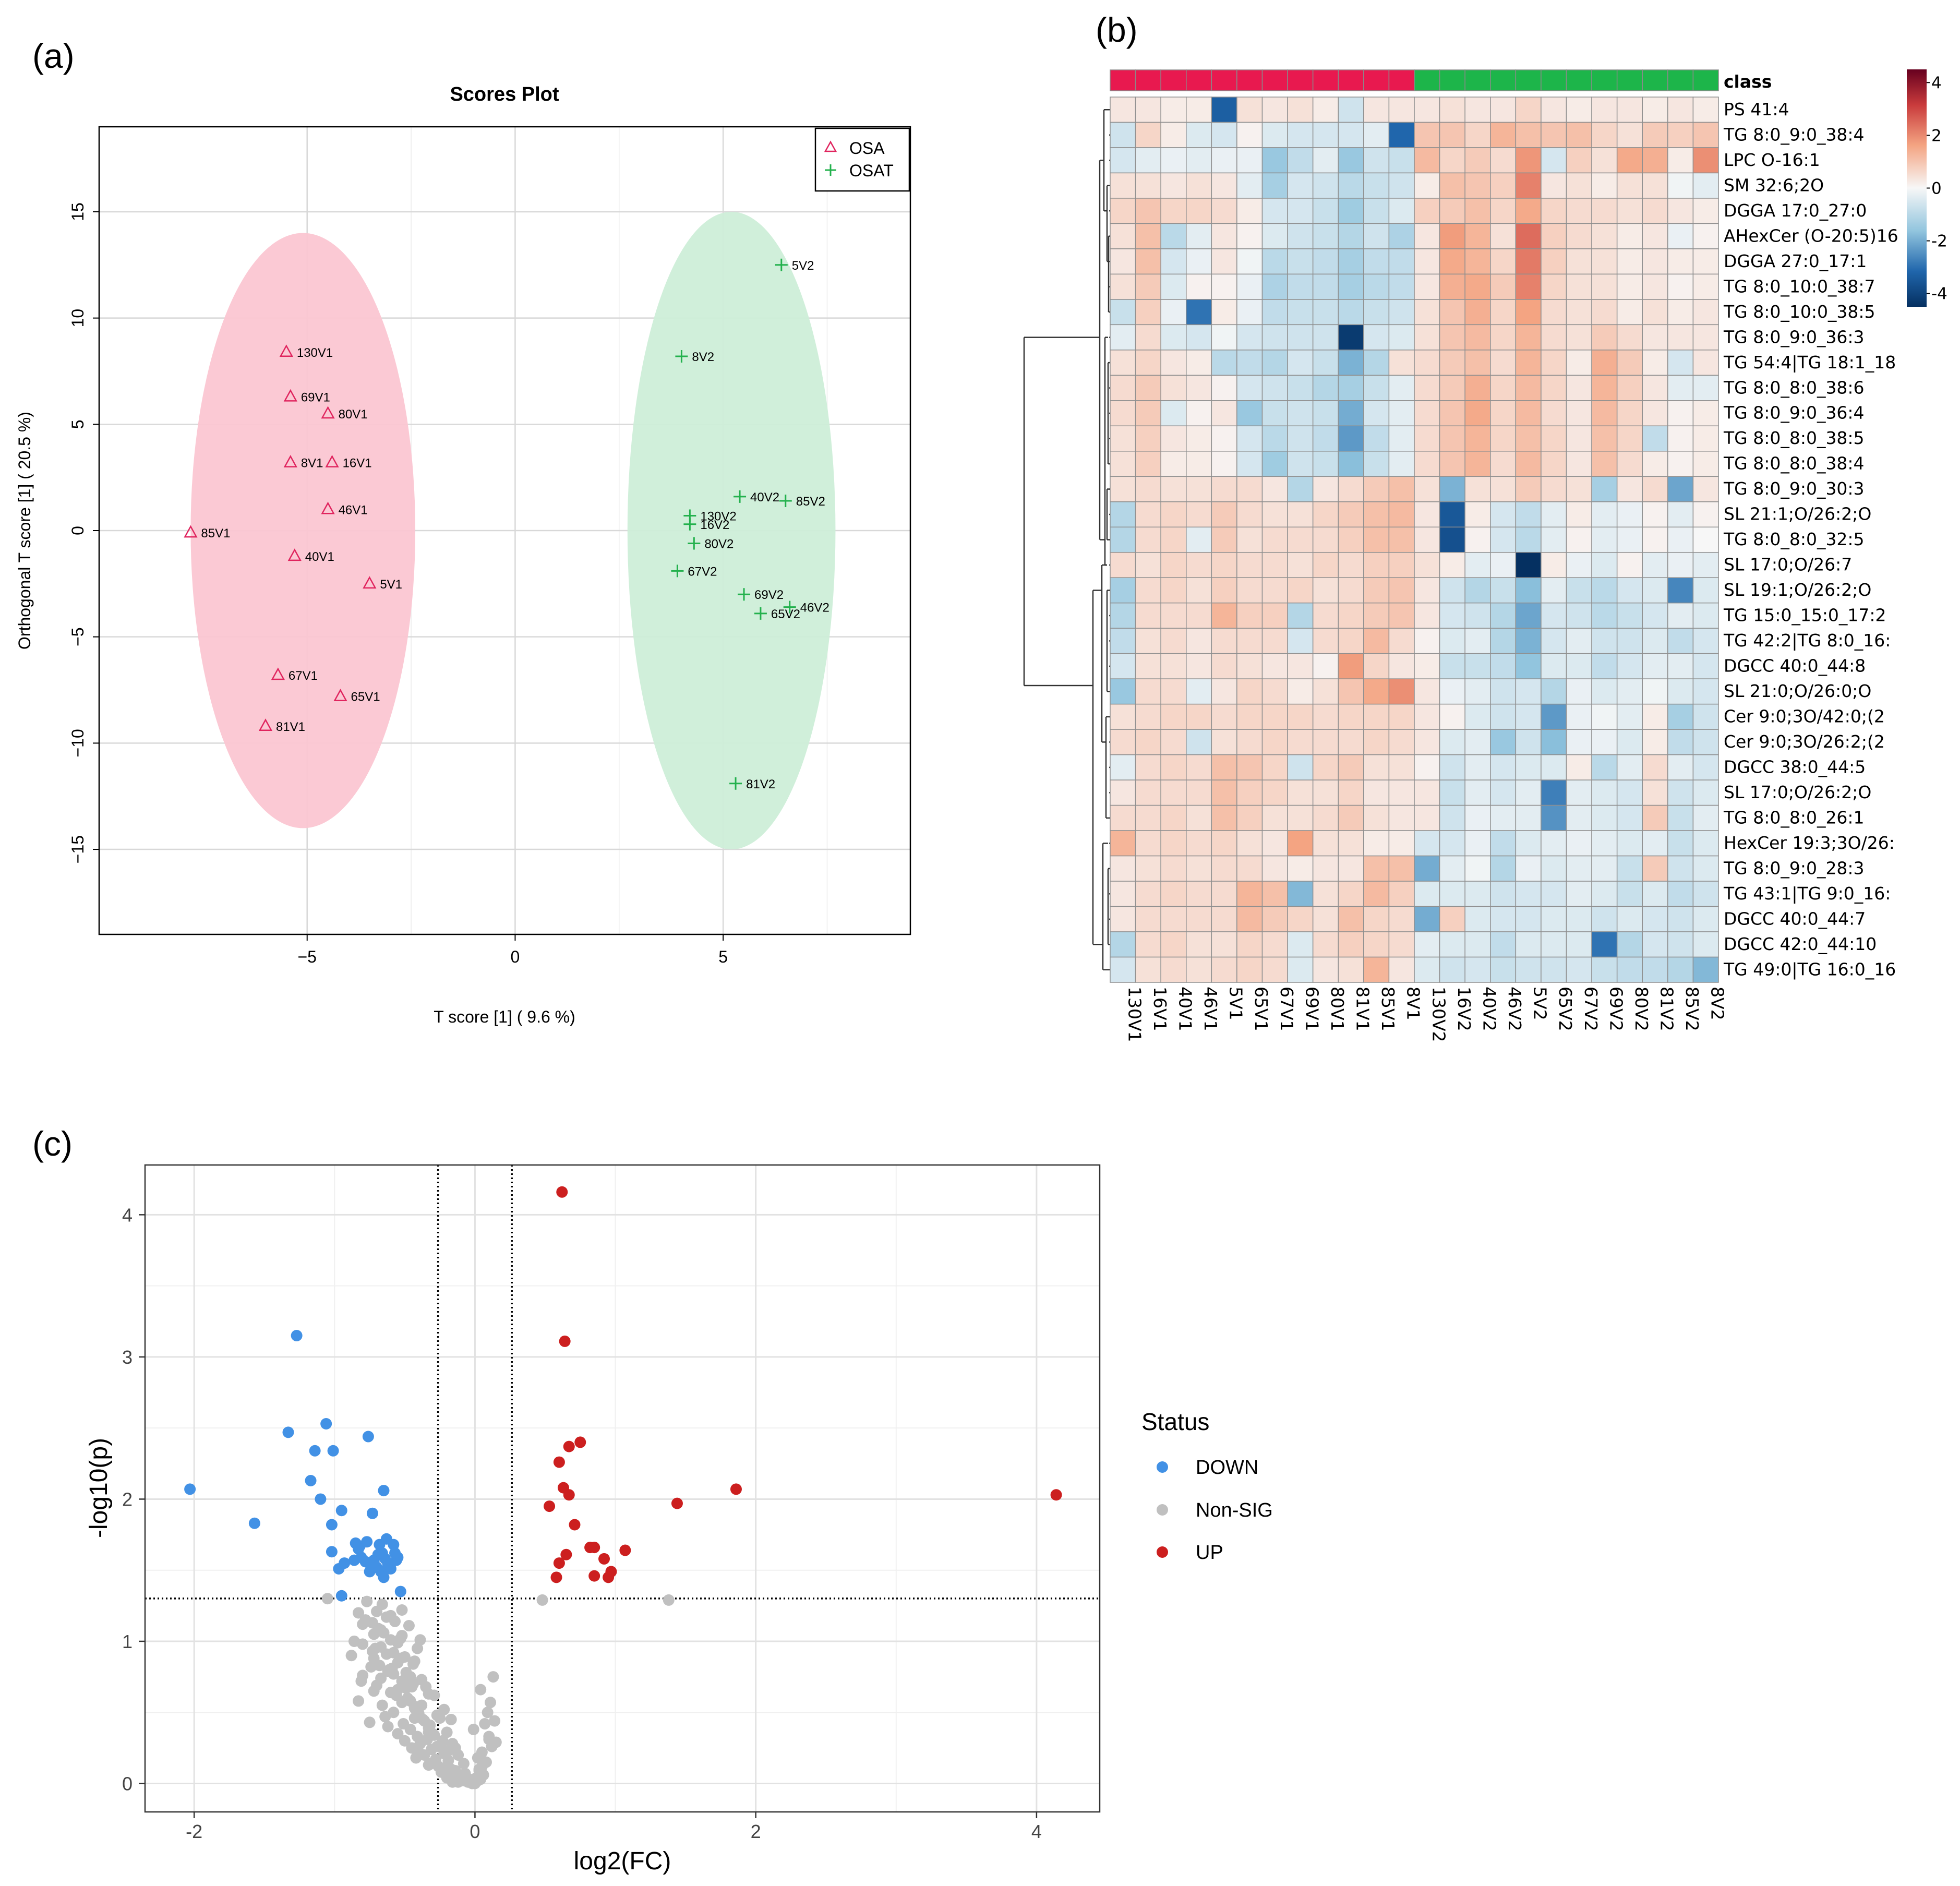  I want to click on volcano-legend-nonsig: Non-SIG, so click(1234, 1510).